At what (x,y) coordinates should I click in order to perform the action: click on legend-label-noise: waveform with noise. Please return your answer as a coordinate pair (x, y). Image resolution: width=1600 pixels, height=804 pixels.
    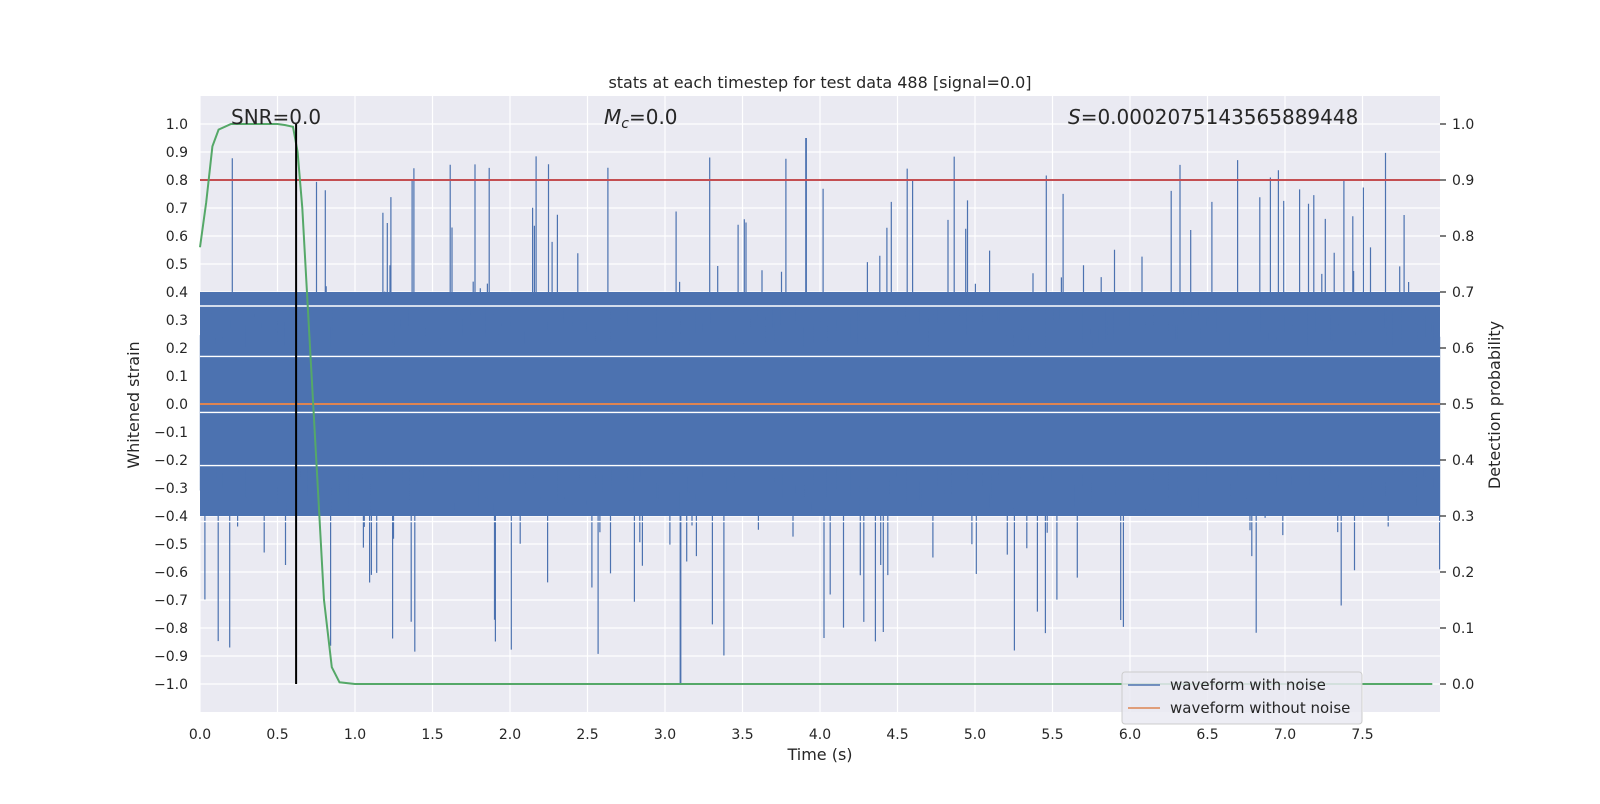
    Looking at the image, I should click on (1248, 685).